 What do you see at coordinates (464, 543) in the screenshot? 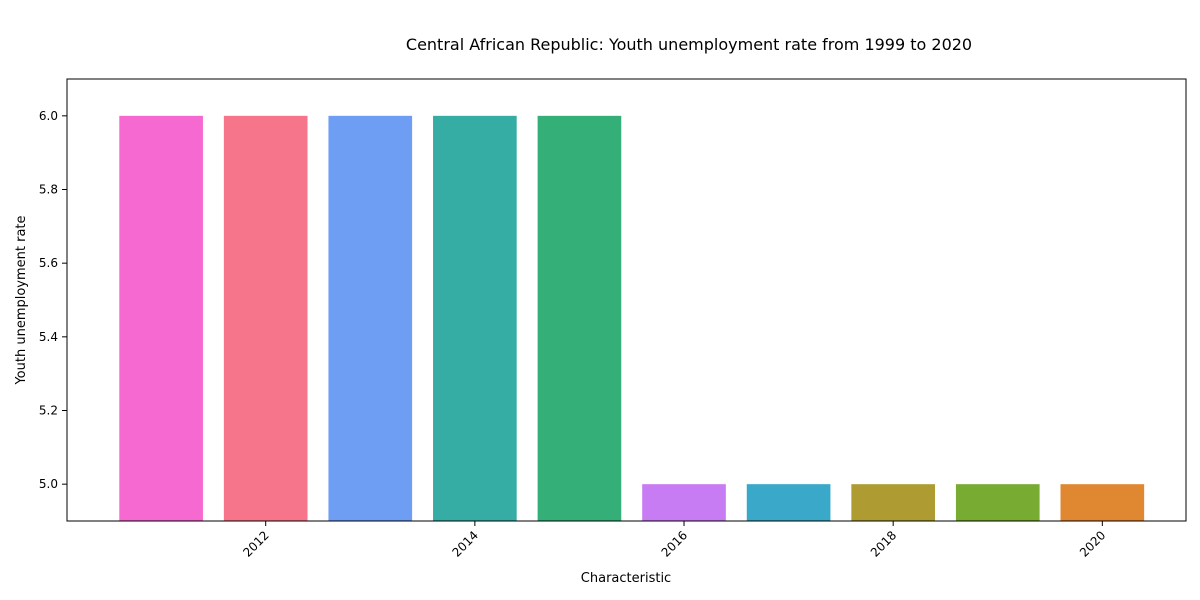
I see `x-tick-label: 2014` at bounding box center [464, 543].